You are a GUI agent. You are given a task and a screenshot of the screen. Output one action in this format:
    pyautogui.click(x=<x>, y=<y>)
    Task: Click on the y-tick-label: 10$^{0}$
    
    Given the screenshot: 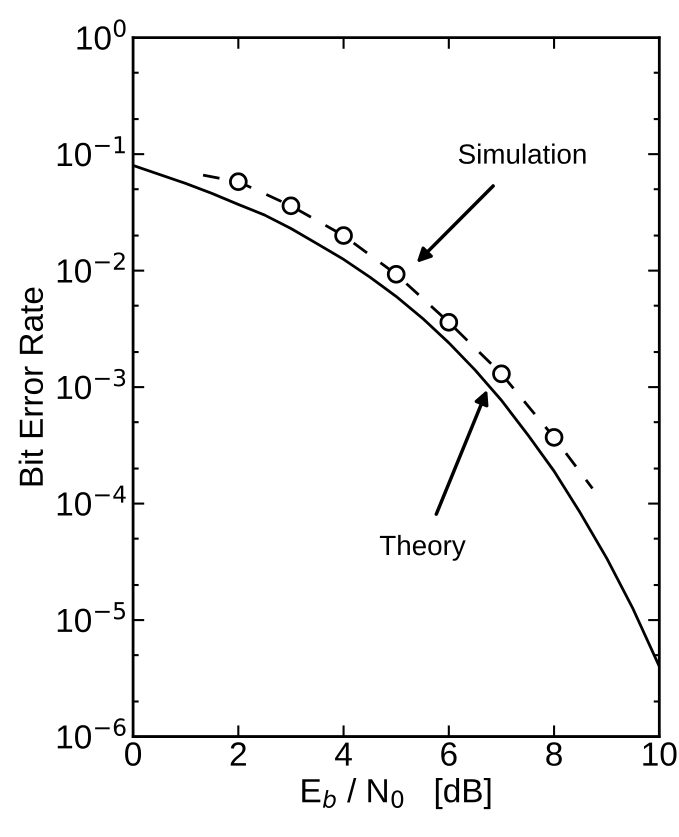 What is the action you would take?
    pyautogui.click(x=101, y=34)
    